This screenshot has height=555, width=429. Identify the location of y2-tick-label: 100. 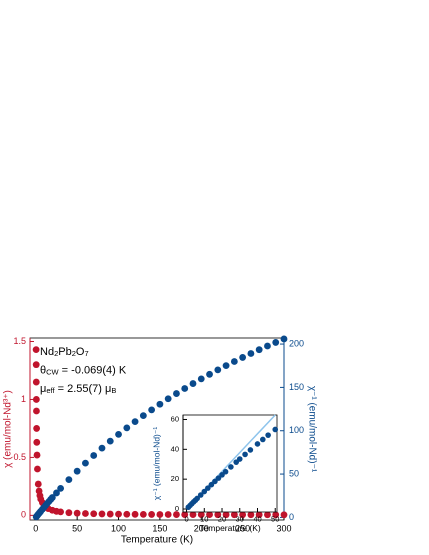
(296, 430).